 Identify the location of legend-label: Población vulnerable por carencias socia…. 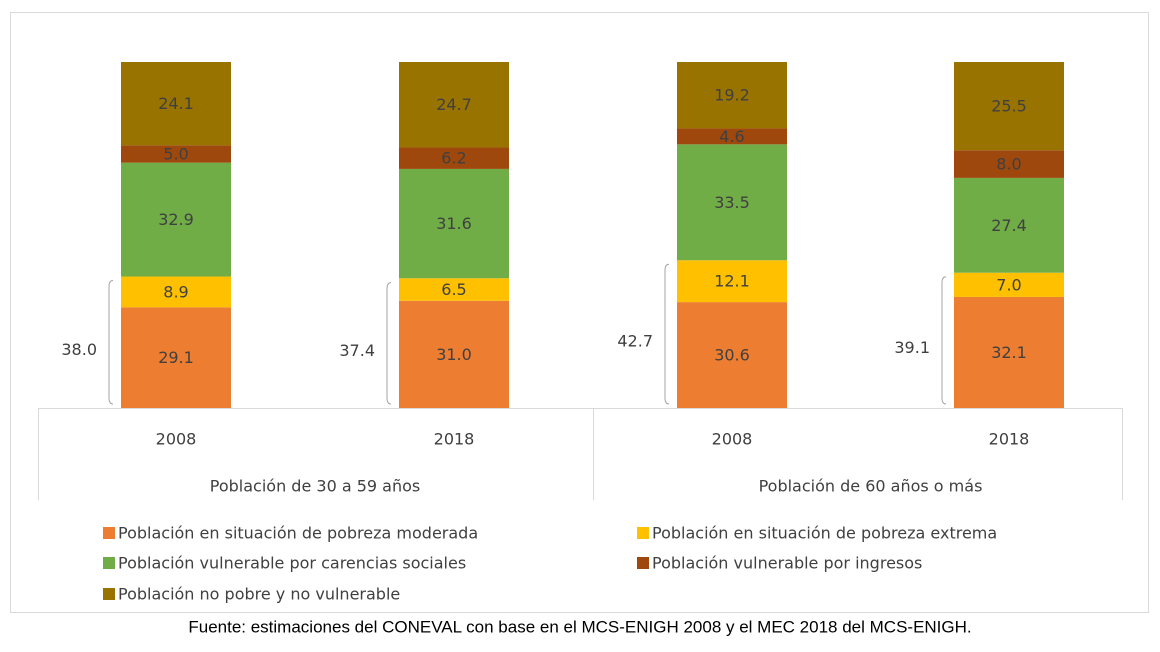
(292, 563).